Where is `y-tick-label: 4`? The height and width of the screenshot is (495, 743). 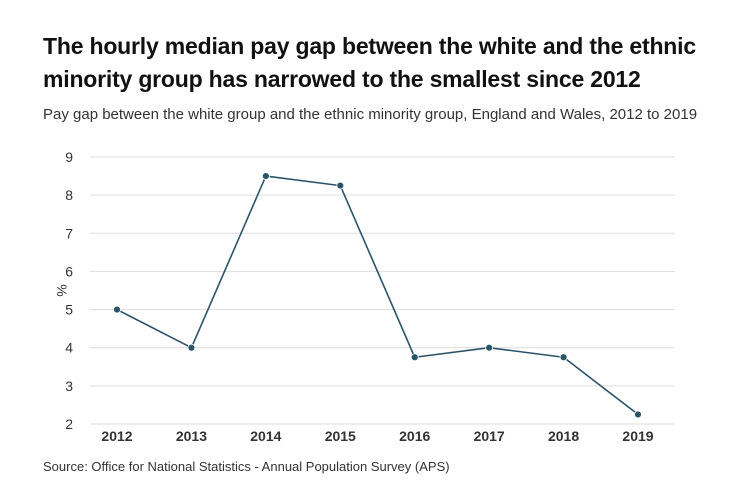 y-tick-label: 4 is located at coordinates (69, 348).